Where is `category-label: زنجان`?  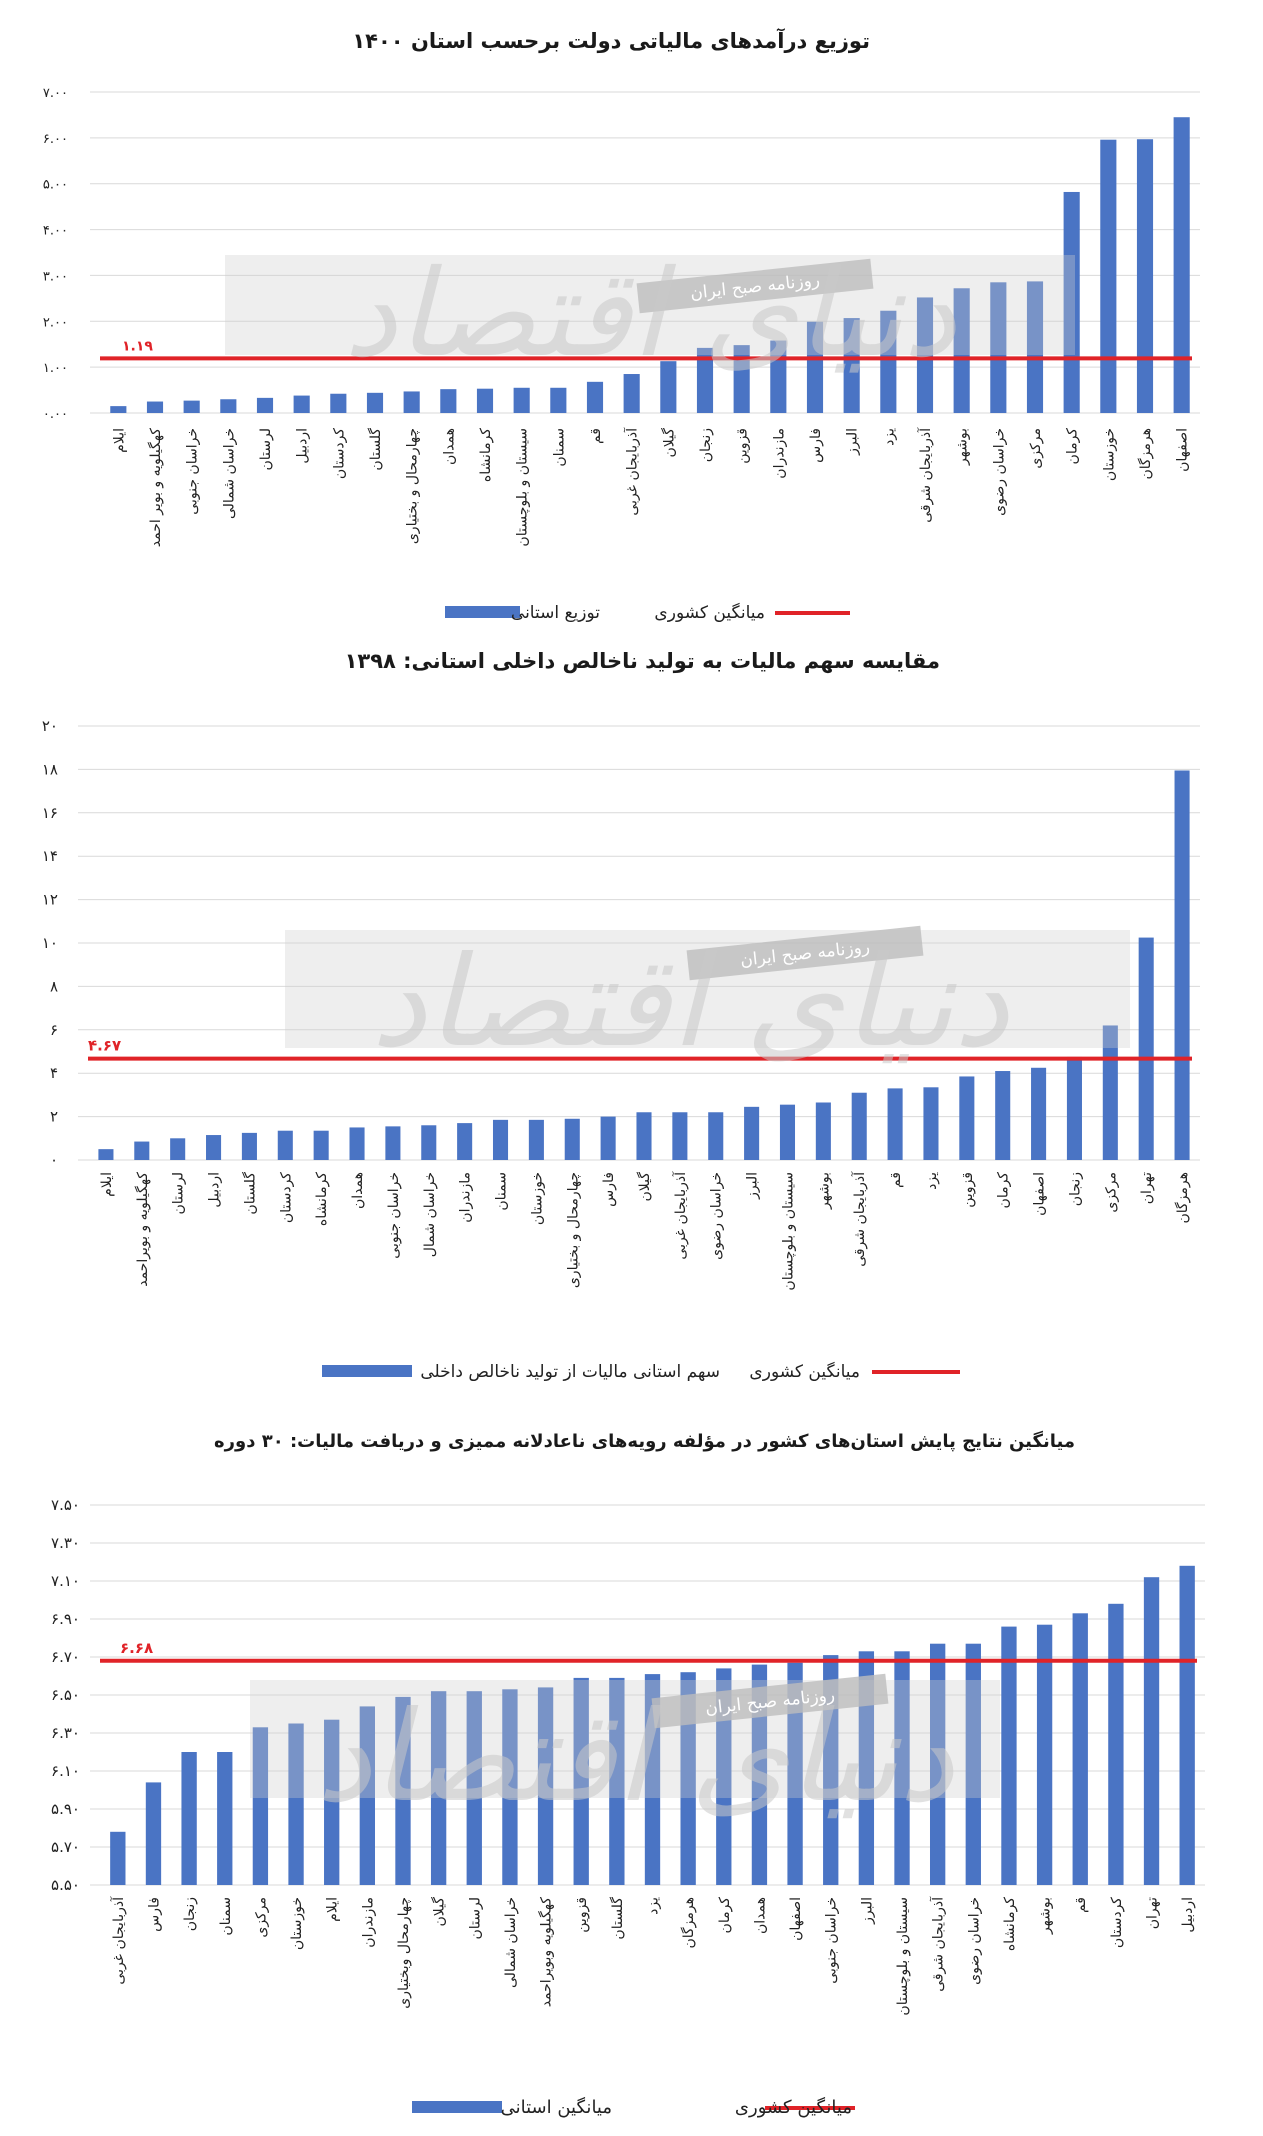 category-label: زنجان is located at coordinates (706, 445).